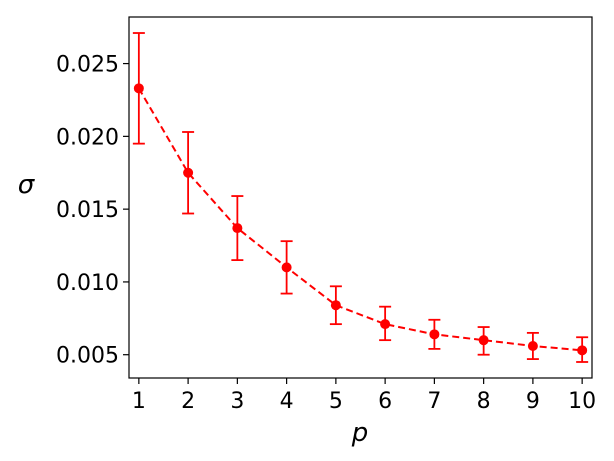  What do you see at coordinates (87, 283) in the screenshot?
I see `y-tick-label: 0.010` at bounding box center [87, 283].